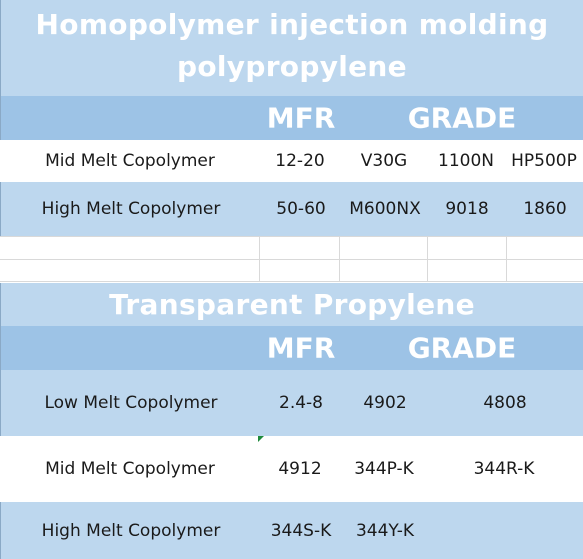 Image resolution: width=583 pixels, height=559 pixels. I want to click on table-row: Mid Melt Copolymer 4912 344P-K 344R-K, so click(291, 469).